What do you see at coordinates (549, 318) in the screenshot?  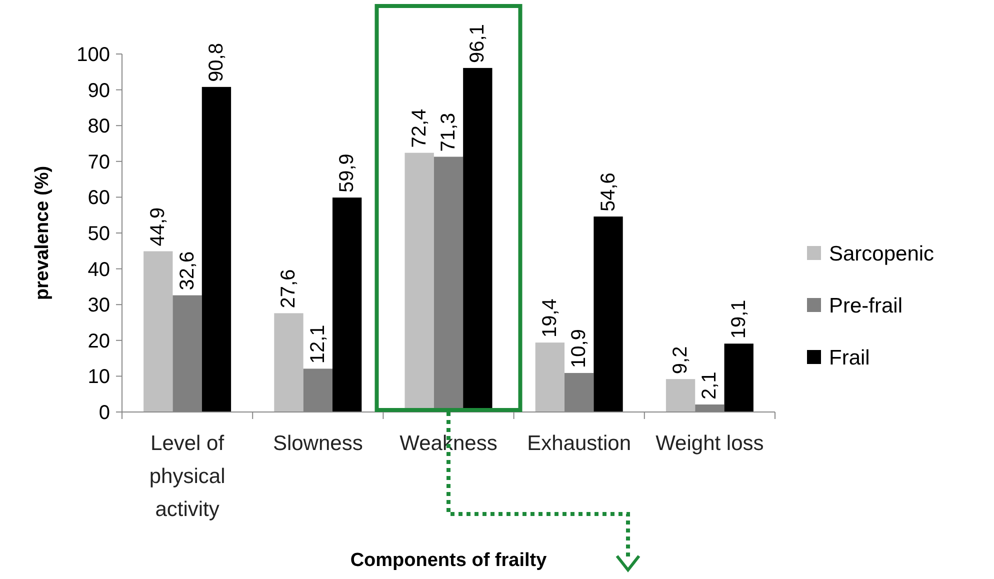 I see `data-label: 19,4` at bounding box center [549, 318].